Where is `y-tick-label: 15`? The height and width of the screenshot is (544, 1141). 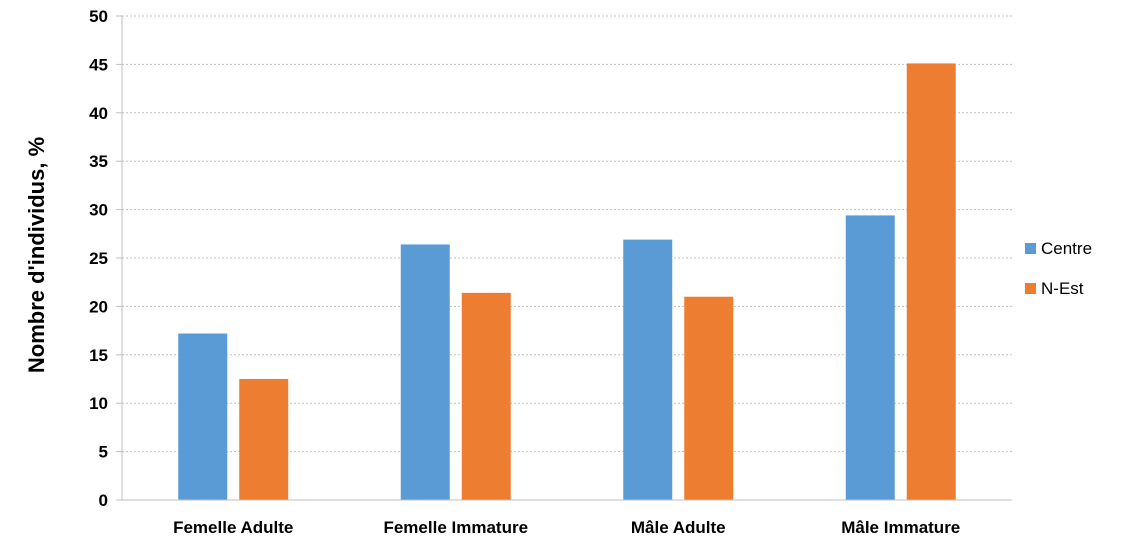 y-tick-label: 15 is located at coordinates (98, 355).